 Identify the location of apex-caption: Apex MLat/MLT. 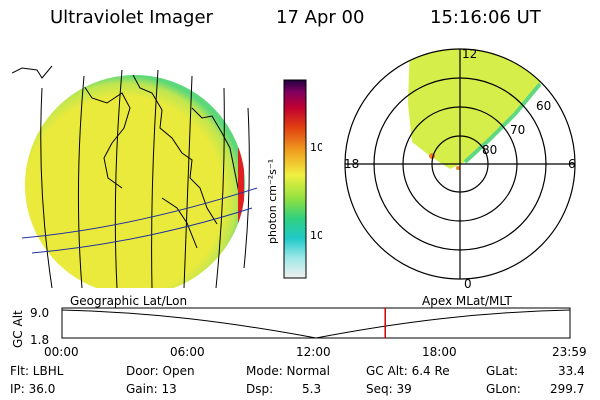
(467, 301).